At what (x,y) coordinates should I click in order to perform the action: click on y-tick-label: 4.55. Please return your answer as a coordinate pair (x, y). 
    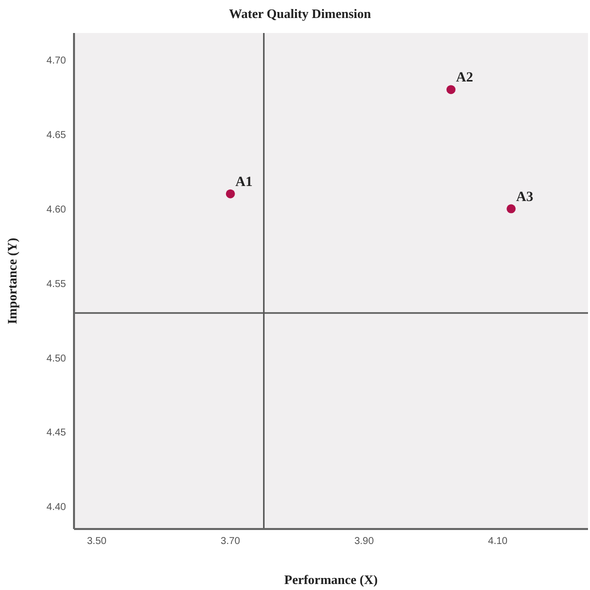
    Looking at the image, I should click on (56, 284).